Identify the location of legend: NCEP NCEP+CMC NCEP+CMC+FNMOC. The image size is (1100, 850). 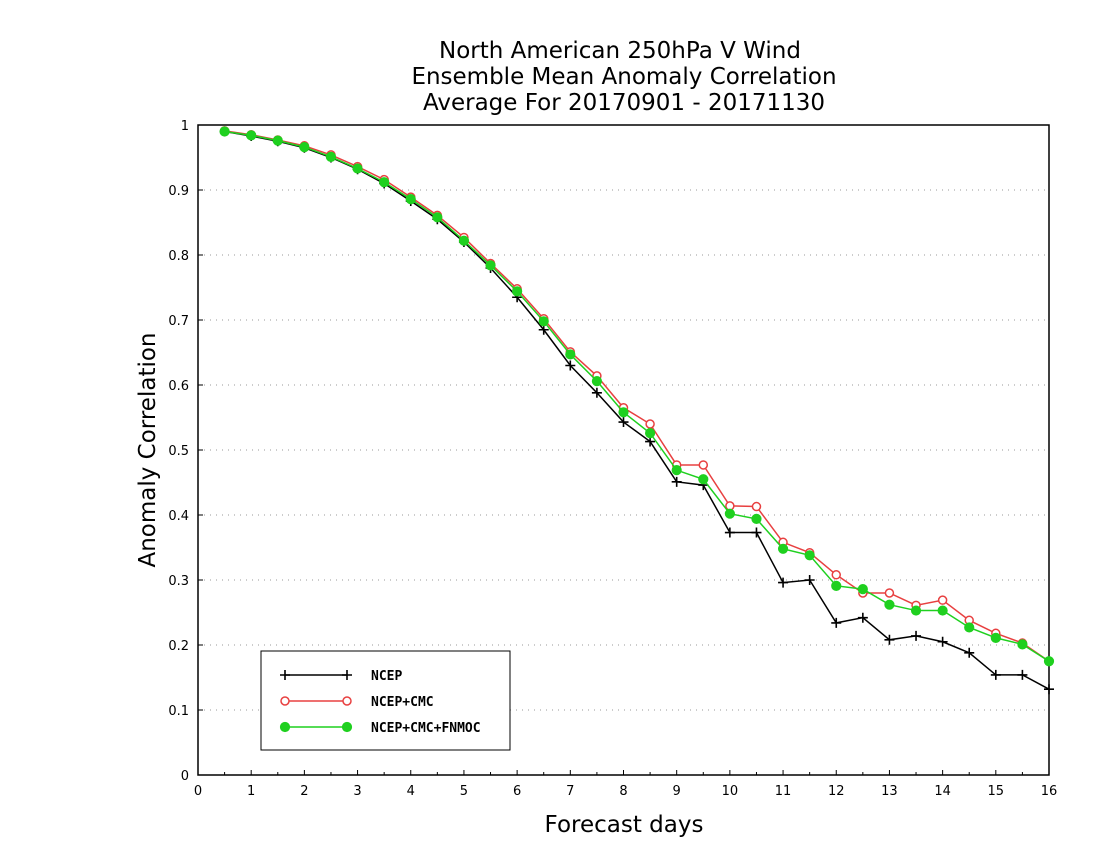
(385, 700).